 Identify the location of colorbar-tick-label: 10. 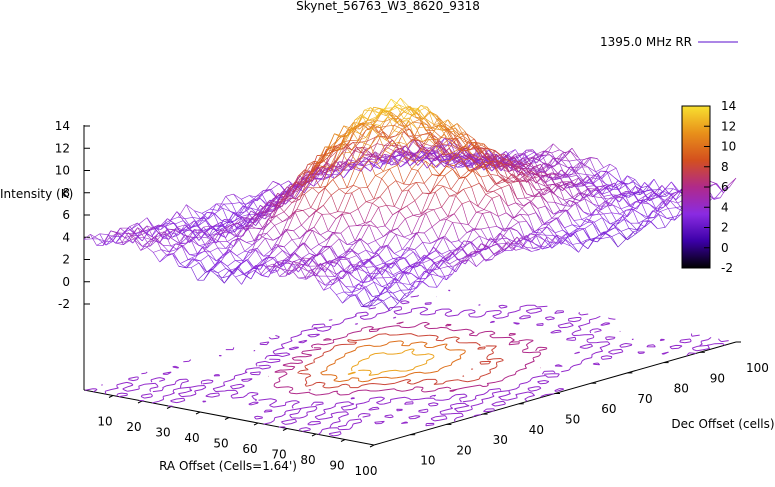
(728, 147).